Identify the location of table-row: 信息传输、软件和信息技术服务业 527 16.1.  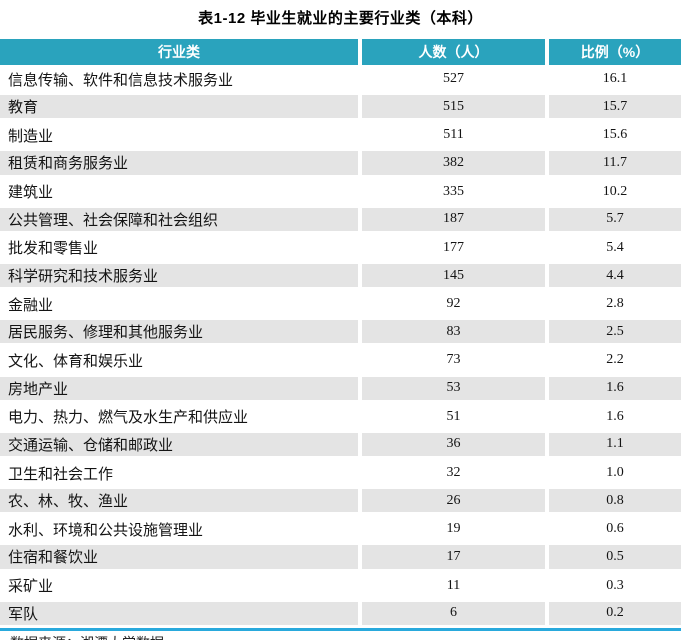
(340, 79).